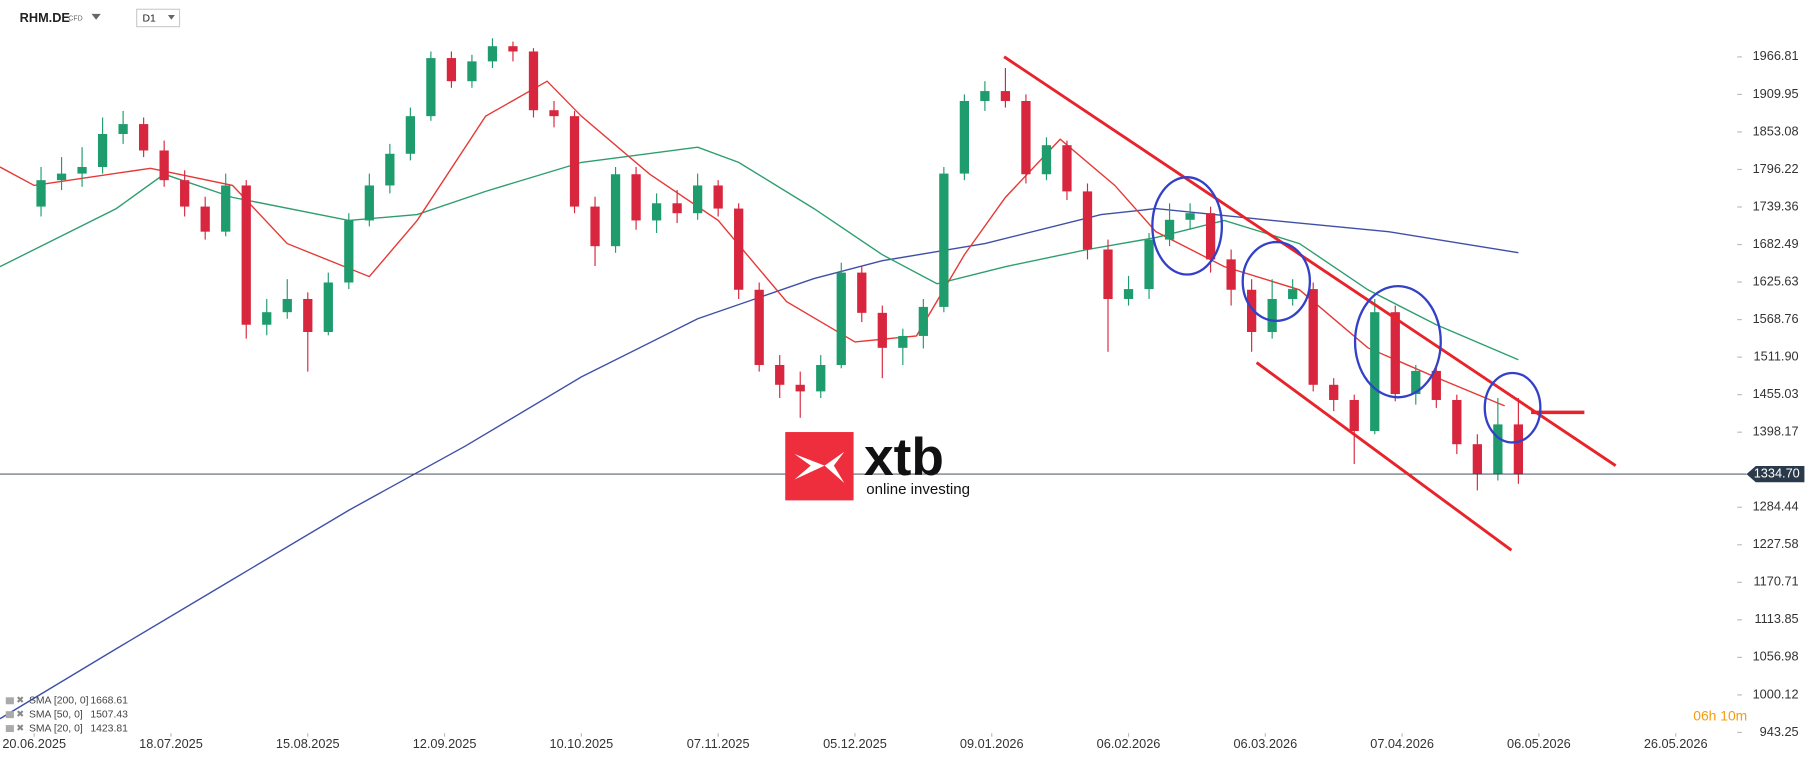 Image resolution: width=1816 pixels, height=761 pixels. I want to click on y-tick-label: 1170.71, so click(1776, 581).